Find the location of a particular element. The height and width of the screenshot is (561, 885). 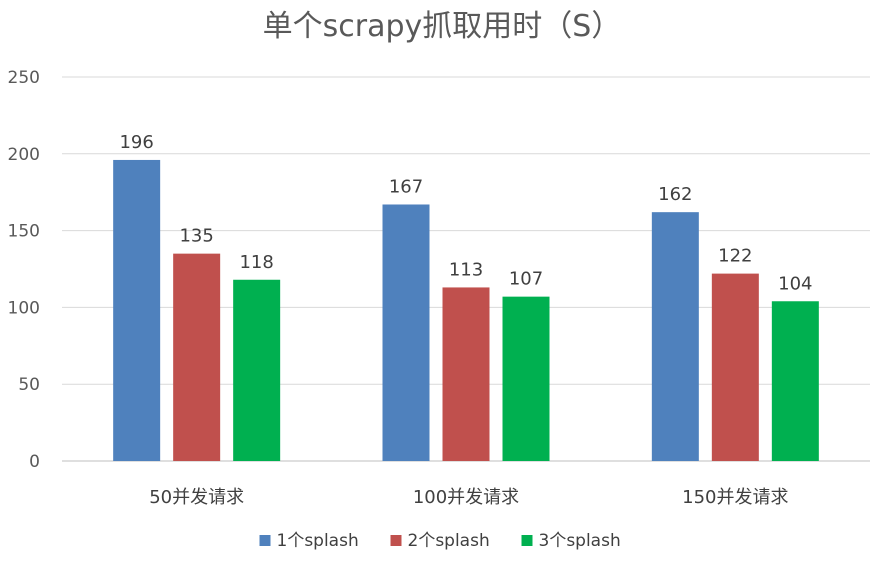

data-label: 107 is located at coordinates (526, 279).